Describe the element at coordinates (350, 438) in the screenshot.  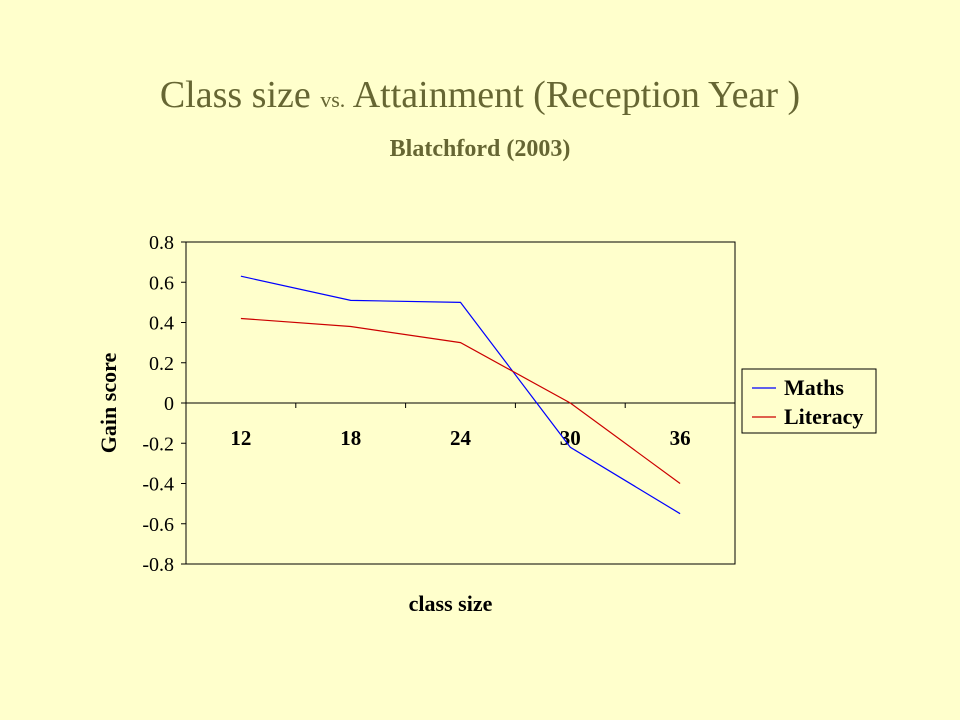
I see `x-tick-label: 18` at that location.